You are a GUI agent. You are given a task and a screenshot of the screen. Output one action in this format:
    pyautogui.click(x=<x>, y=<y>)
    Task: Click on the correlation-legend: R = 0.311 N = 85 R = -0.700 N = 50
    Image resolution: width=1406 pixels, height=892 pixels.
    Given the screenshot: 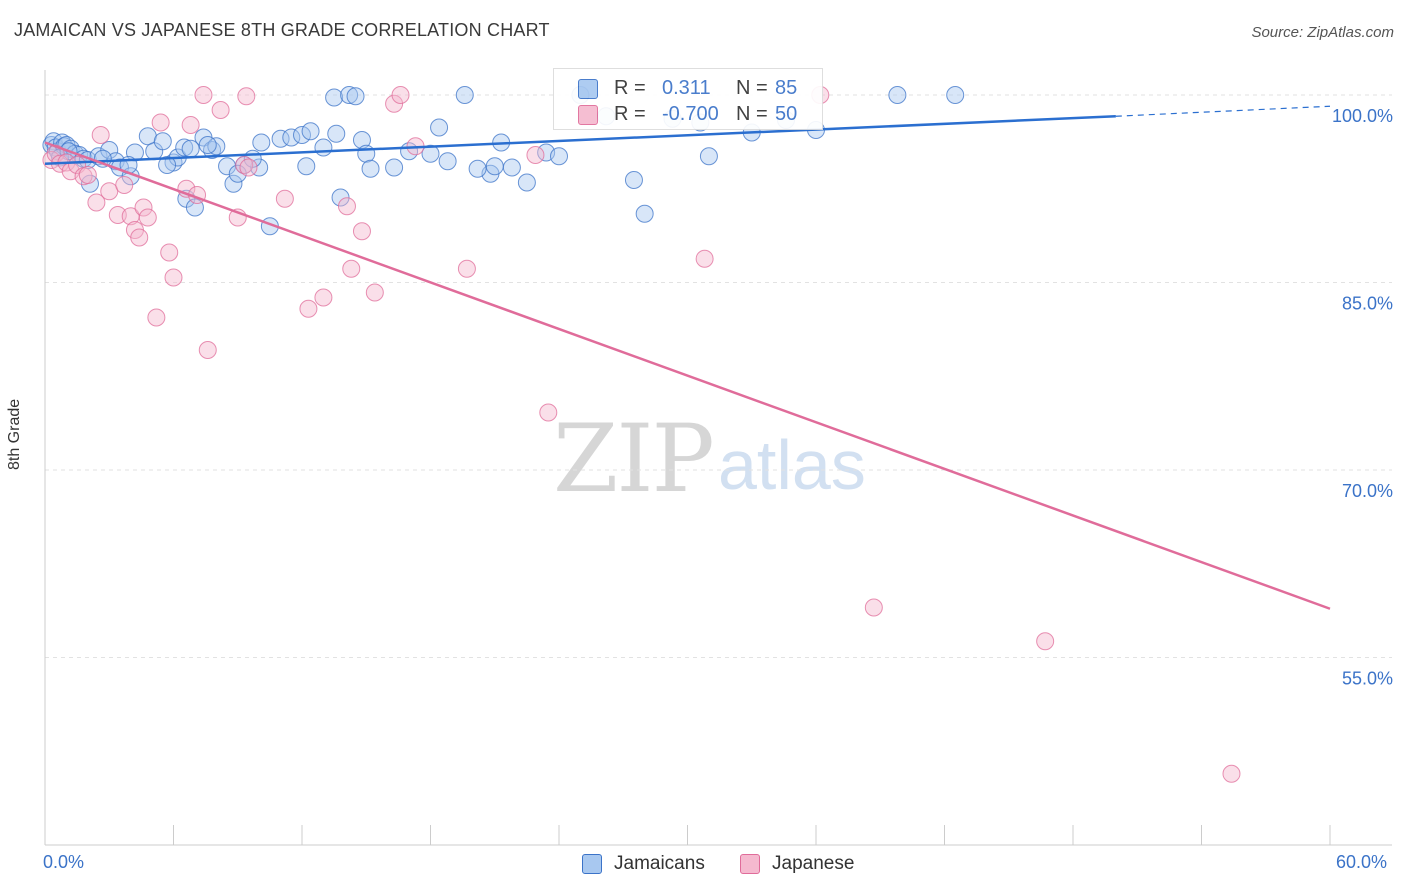 What is the action you would take?
    pyautogui.click(x=688, y=99)
    